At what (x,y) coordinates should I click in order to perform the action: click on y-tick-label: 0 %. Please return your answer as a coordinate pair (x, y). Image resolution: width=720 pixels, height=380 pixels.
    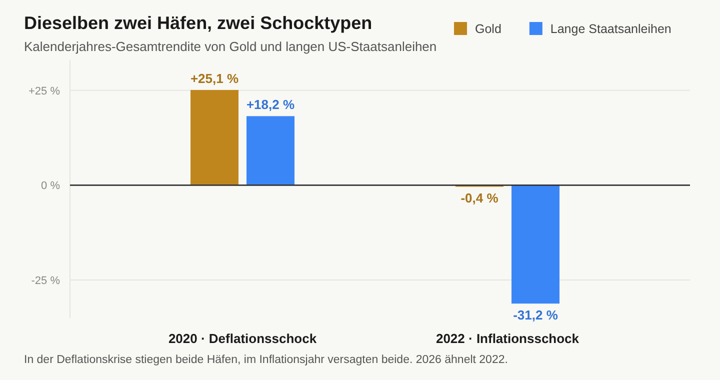
    Looking at the image, I should click on (50, 186).